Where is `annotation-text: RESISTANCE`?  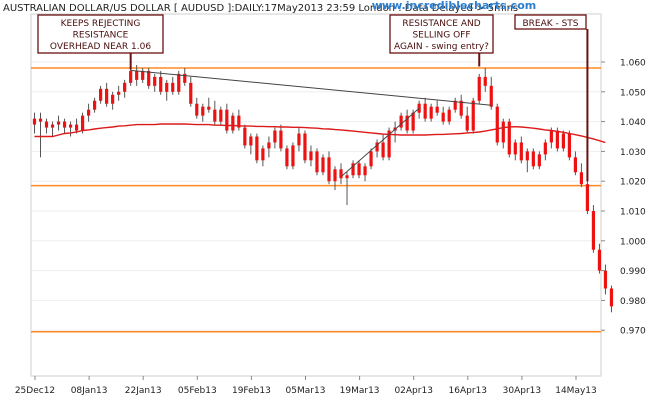
annotation-text: RESISTANCE is located at coordinates (101, 36).